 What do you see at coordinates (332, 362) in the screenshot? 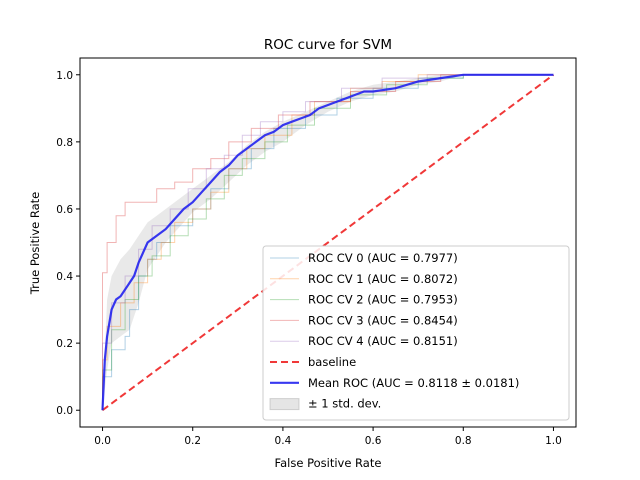
I see `legend-label: baseline` at bounding box center [332, 362].